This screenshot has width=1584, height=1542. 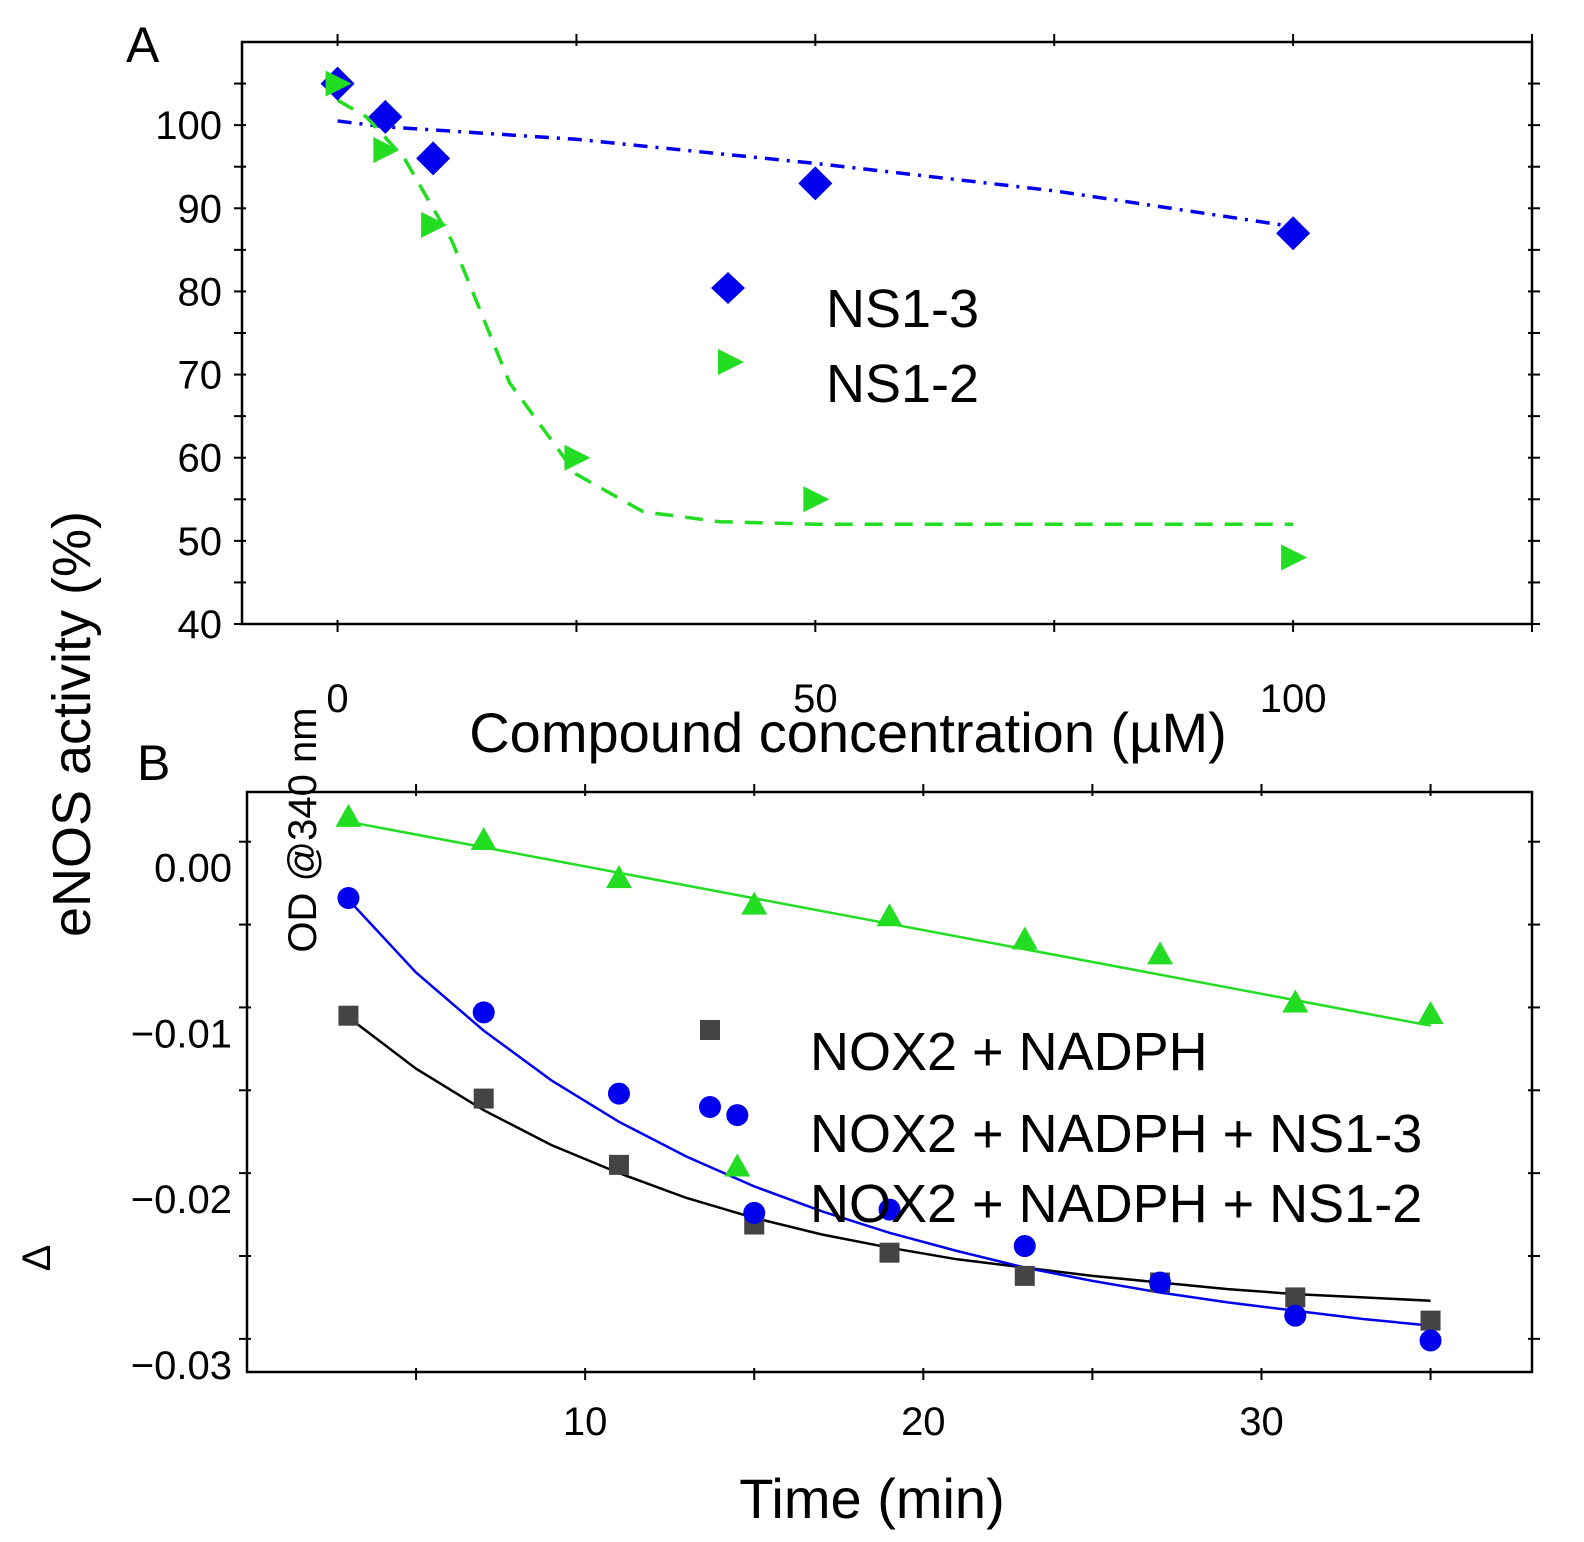 I want to click on b-ytick-label: −0.01, so click(x=181, y=1034).